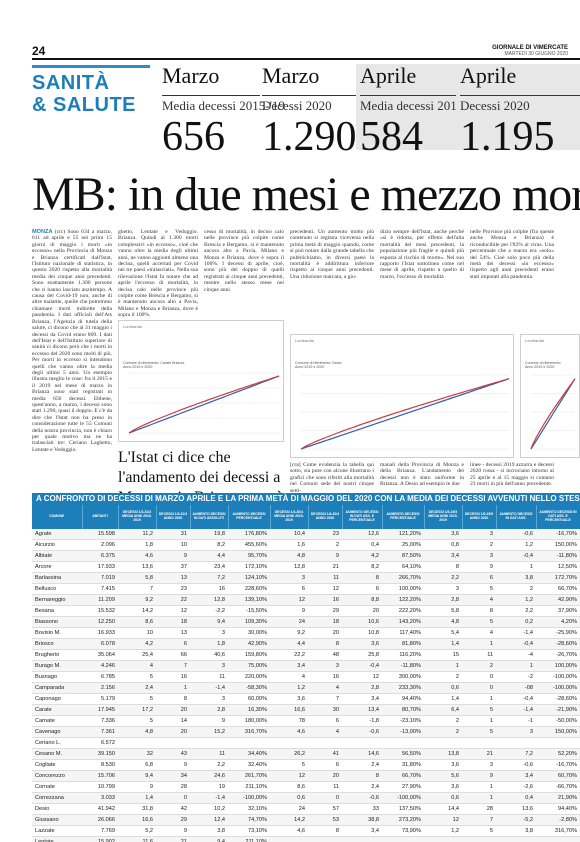  What do you see at coordinates (289, 517) in the screenshot?
I see `table-header-cell: DECESSI 1/4-30/4 MEDIA ANNI 2015-2019` at bounding box center [289, 517].